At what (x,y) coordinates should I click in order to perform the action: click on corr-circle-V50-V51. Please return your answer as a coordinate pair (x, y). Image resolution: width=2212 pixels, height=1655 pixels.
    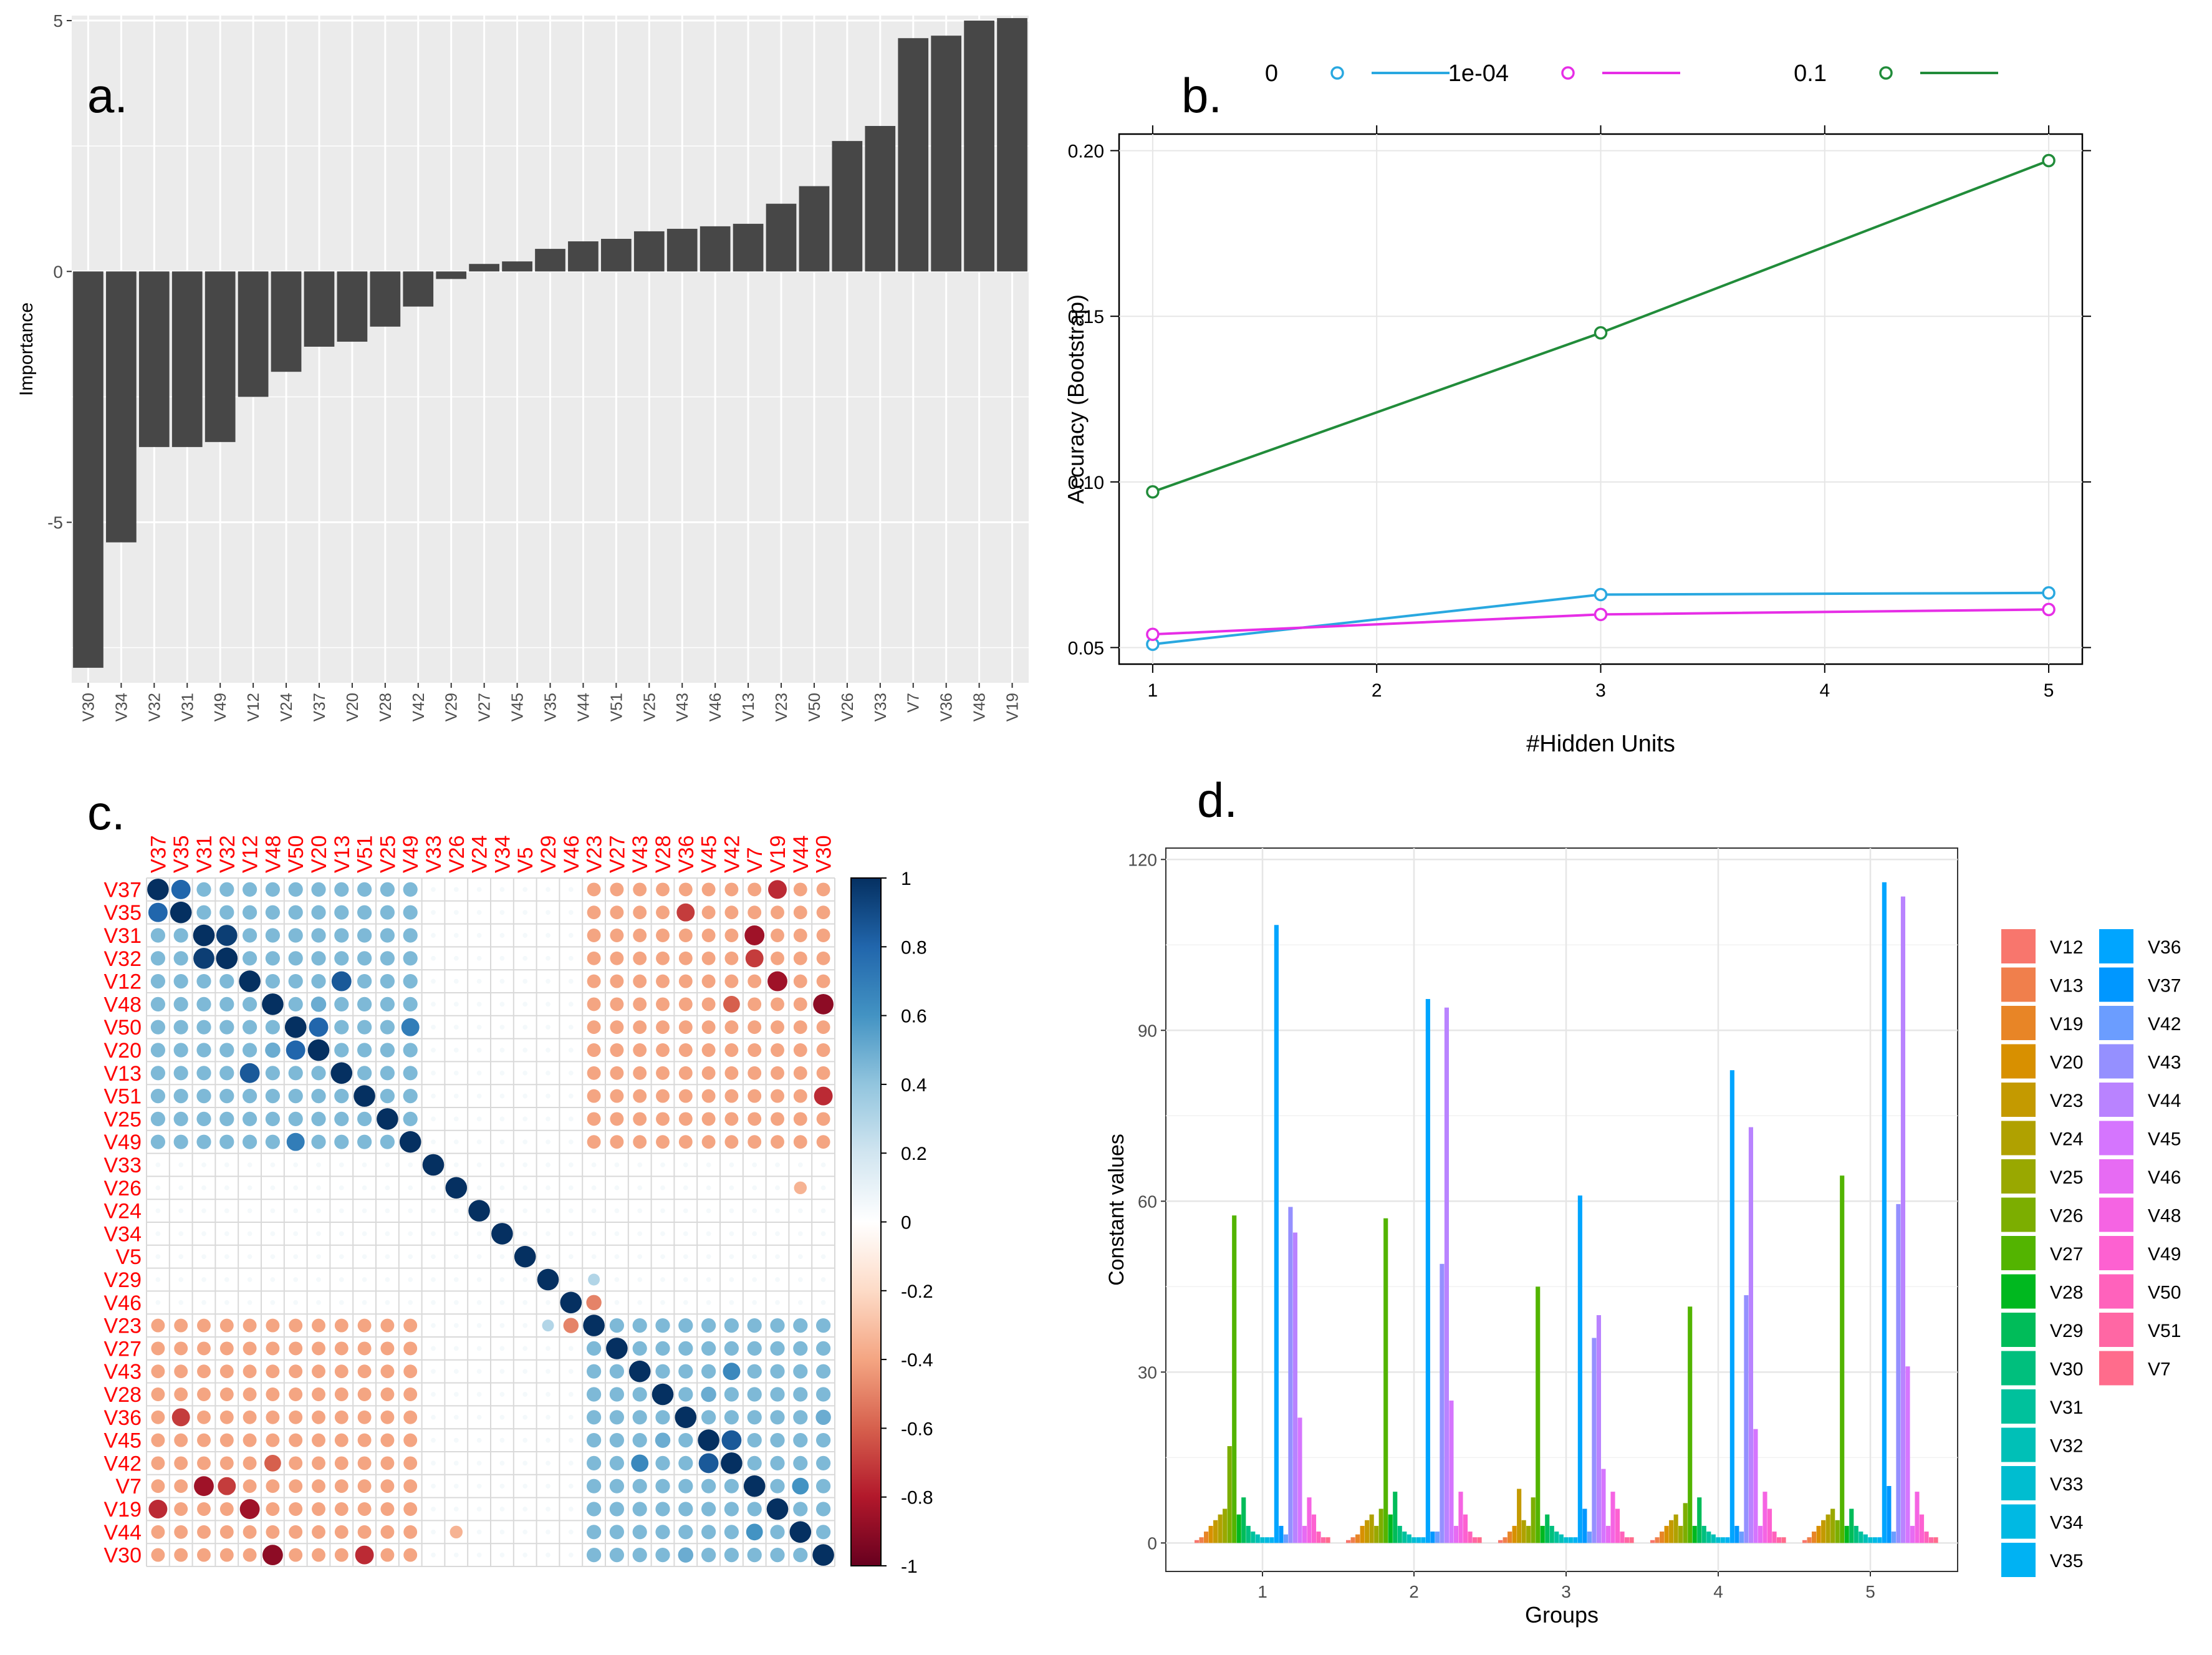
    Looking at the image, I should click on (365, 1027).